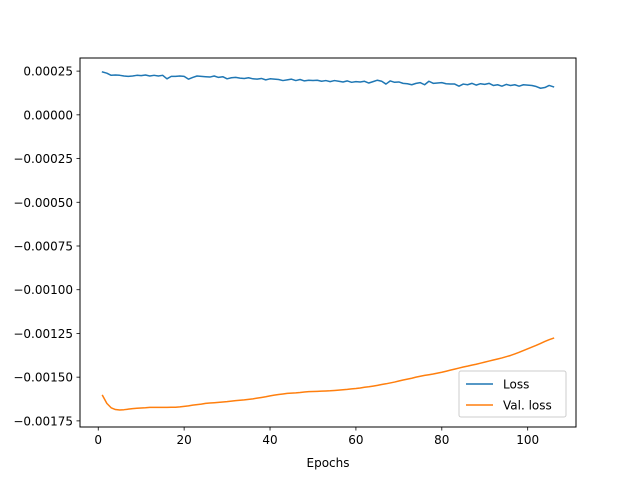  I want to click on x-tick-label: 20, so click(183, 440).